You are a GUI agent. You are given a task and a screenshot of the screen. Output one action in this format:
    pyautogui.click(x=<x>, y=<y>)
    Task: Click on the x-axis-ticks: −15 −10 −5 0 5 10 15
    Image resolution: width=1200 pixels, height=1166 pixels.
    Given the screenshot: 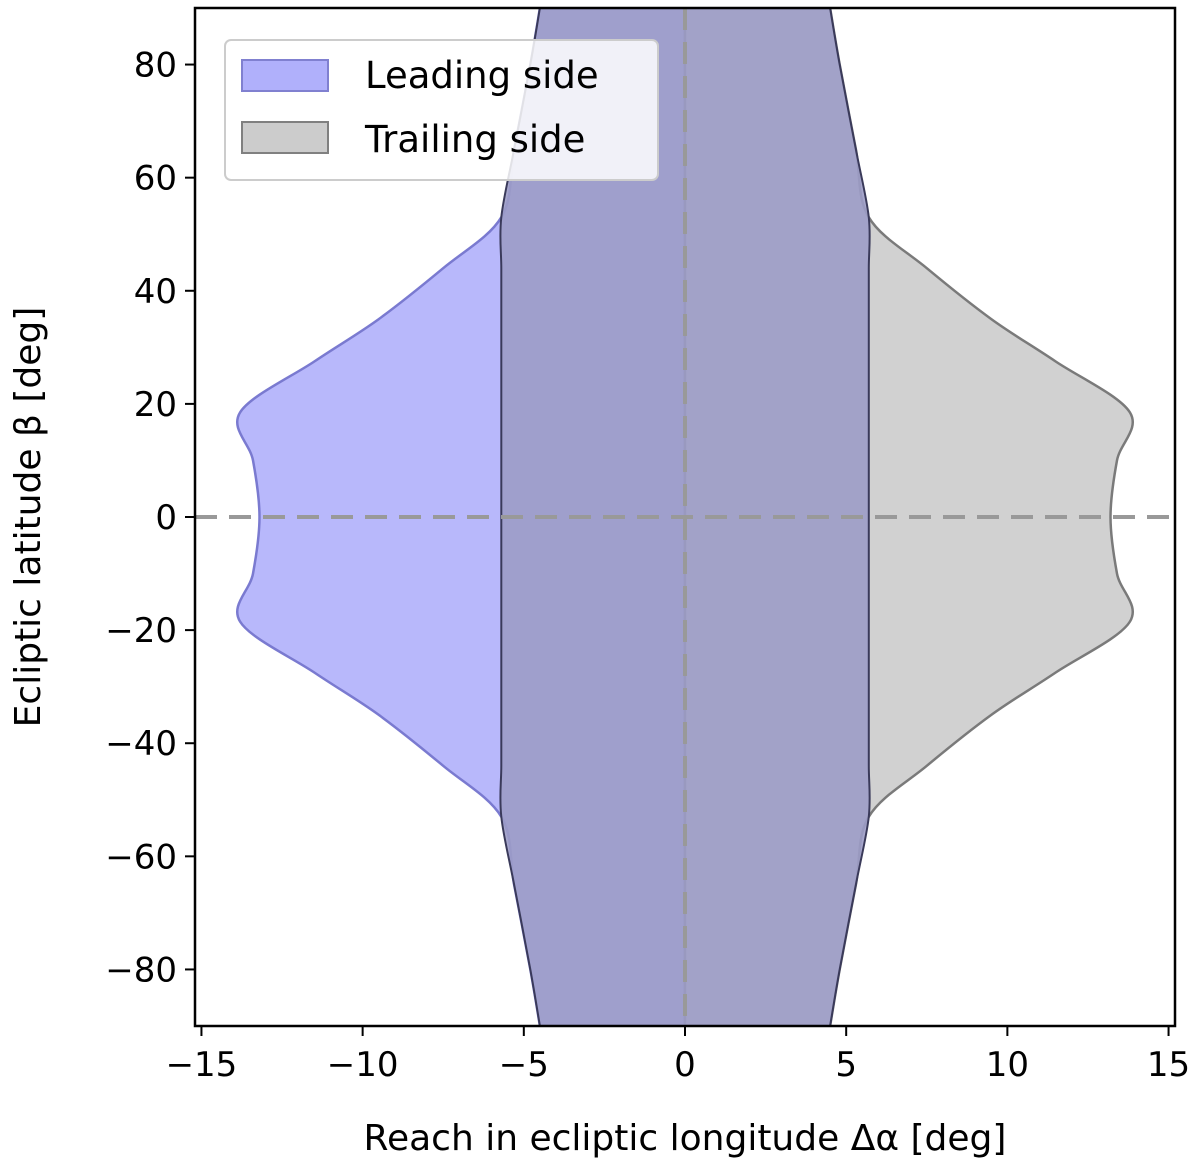 What is the action you would take?
    pyautogui.click(x=678, y=1055)
    